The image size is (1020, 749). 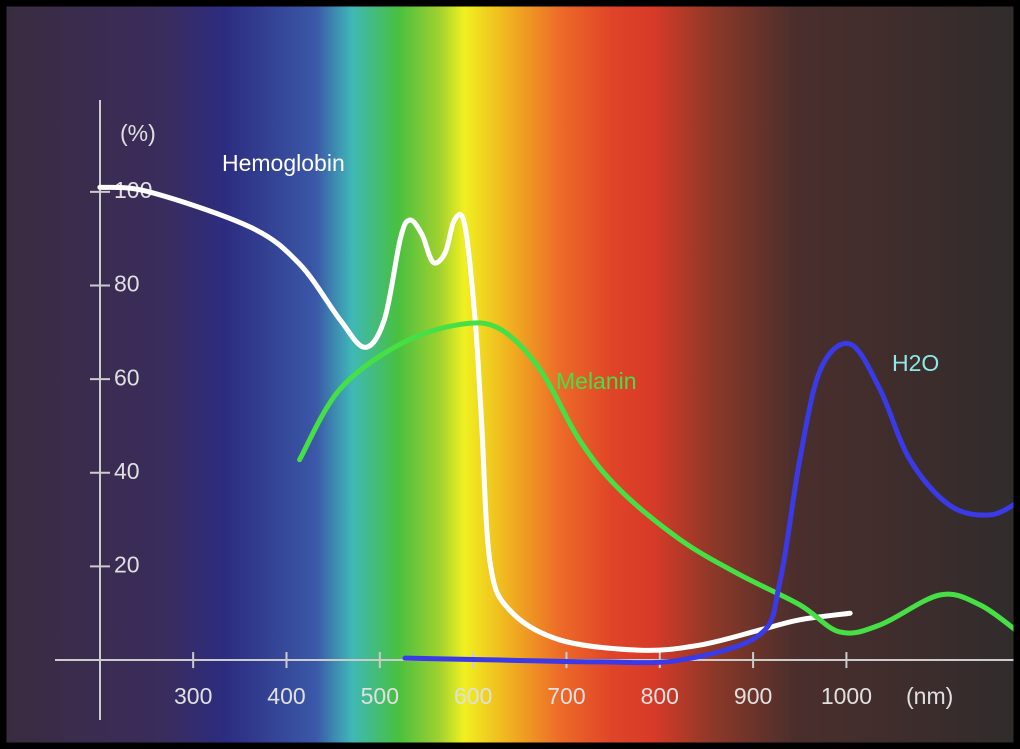 What do you see at coordinates (915, 363) in the screenshot?
I see `annotation: H2O` at bounding box center [915, 363].